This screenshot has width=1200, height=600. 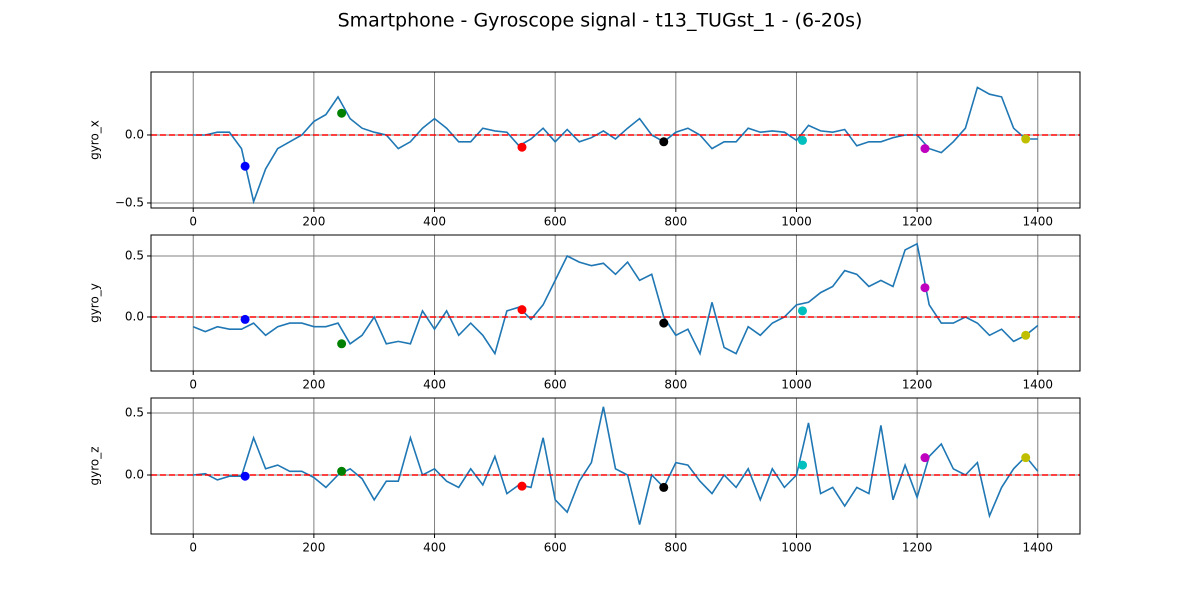 I want to click on y-tick-label: −0.5, so click(x=129, y=202).